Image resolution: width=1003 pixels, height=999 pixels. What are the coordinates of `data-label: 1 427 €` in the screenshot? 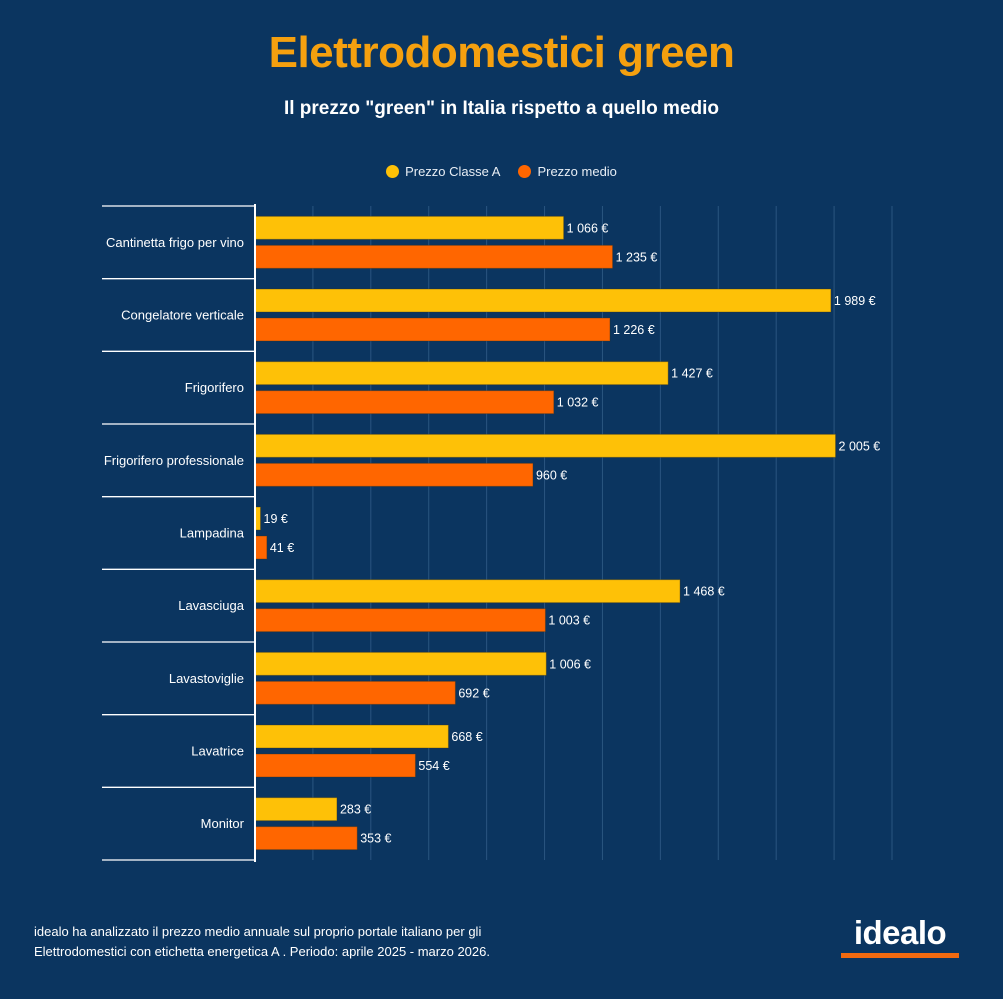 It's located at (692, 374).